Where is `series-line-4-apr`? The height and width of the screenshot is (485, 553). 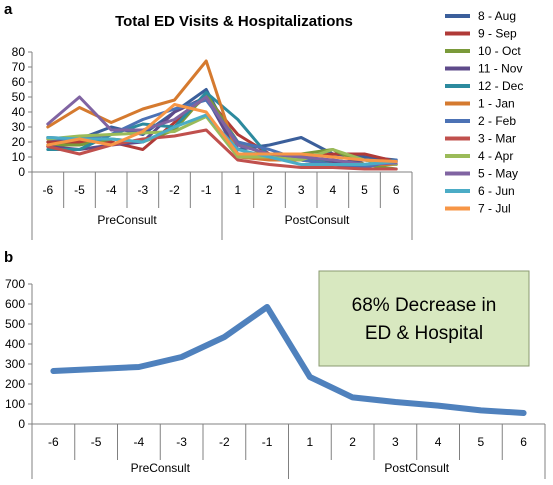 series-line-4-apr is located at coordinates (222, 140).